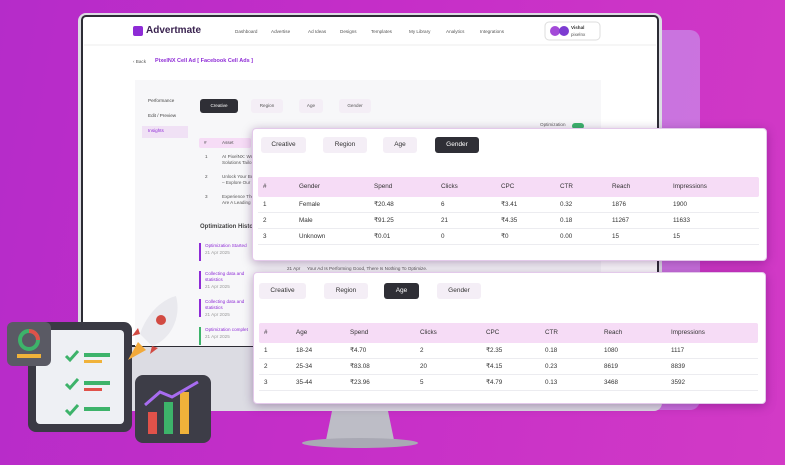 The width and height of the screenshot is (785, 465). I want to click on table-cell: 15, so click(616, 236).